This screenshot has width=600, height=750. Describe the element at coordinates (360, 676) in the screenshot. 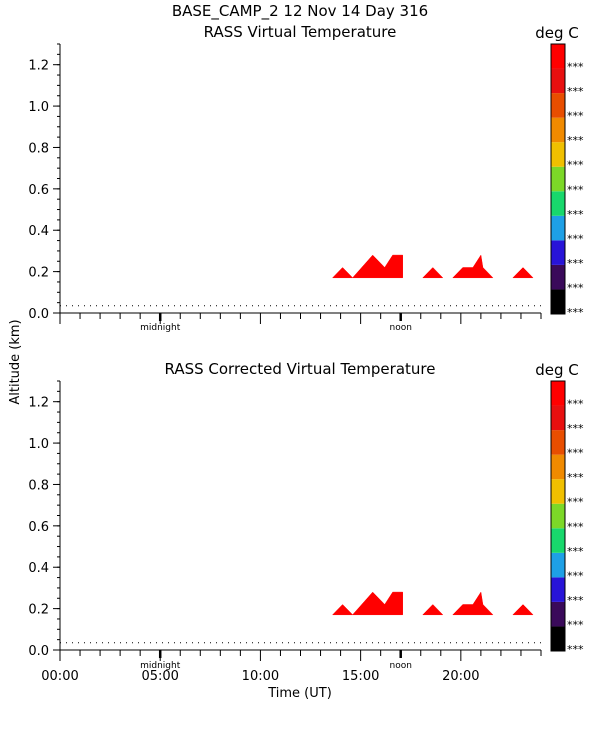

I see `x-tick-label: 15:00` at that location.